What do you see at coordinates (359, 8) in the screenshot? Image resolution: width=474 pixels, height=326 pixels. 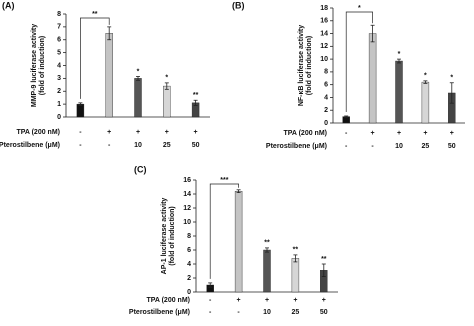 I see `bracket-label: *` at bounding box center [359, 8].